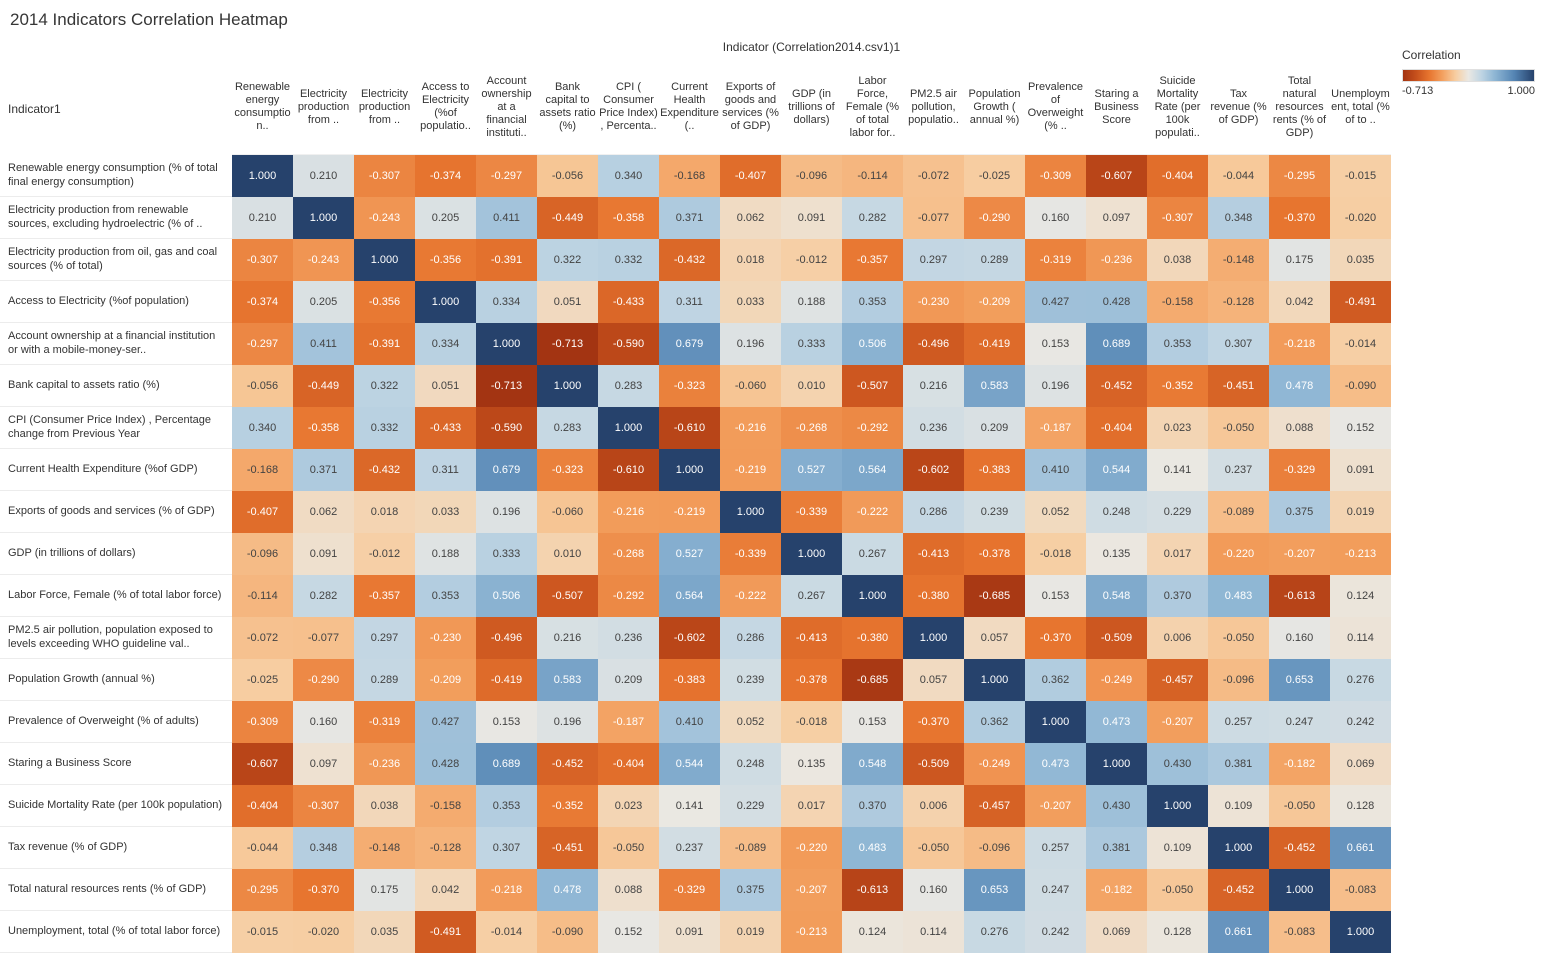  What do you see at coordinates (384, 890) in the screenshot?
I see `heatmap-cell: 0.175` at bounding box center [384, 890].